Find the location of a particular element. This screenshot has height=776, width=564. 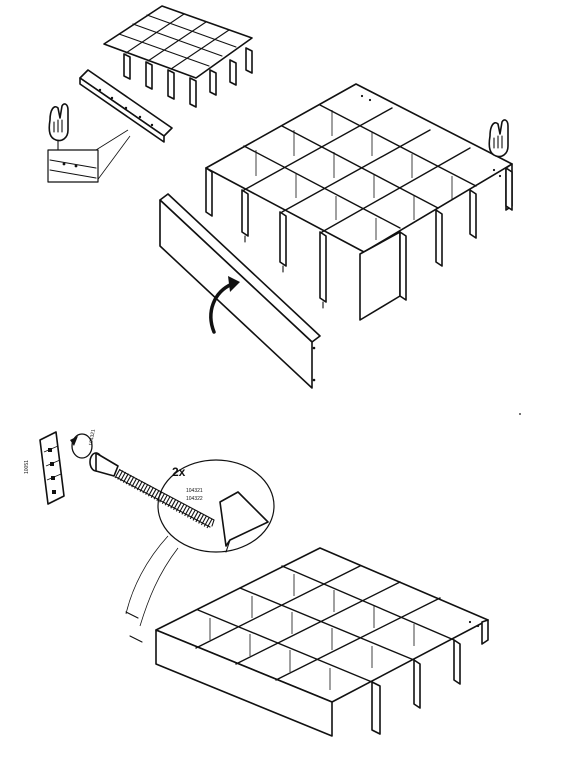

quantity-label: 2x is located at coordinates (179, 472).